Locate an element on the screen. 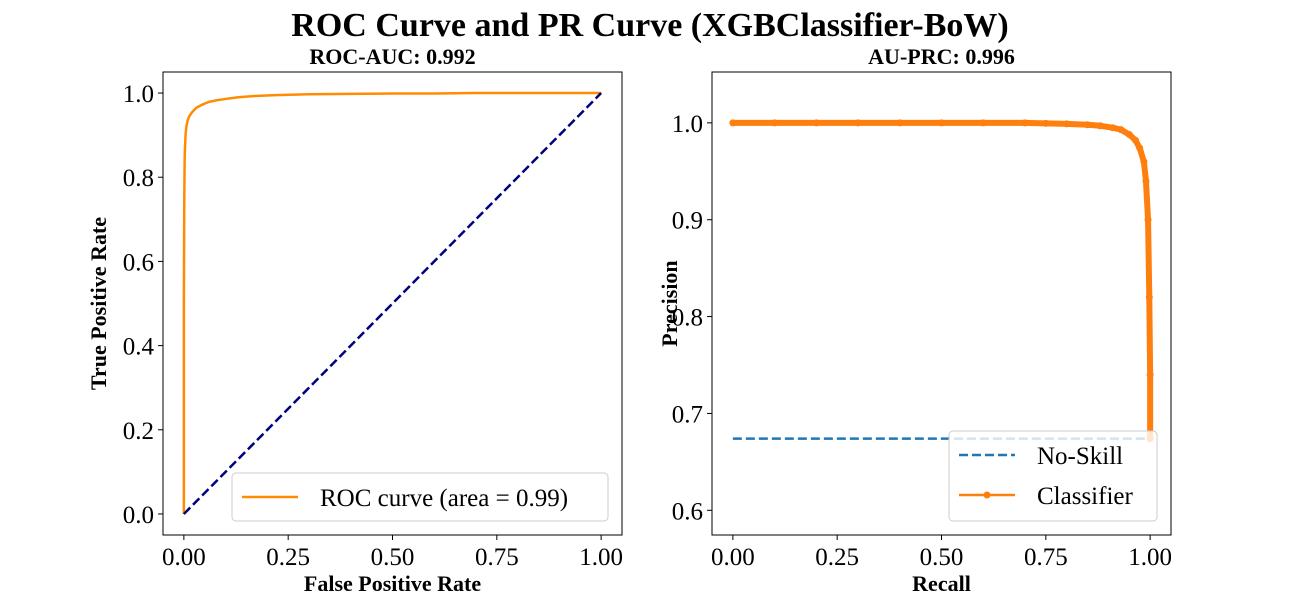  subplot-title: ROC-AUC: 0.992 is located at coordinates (392, 56).